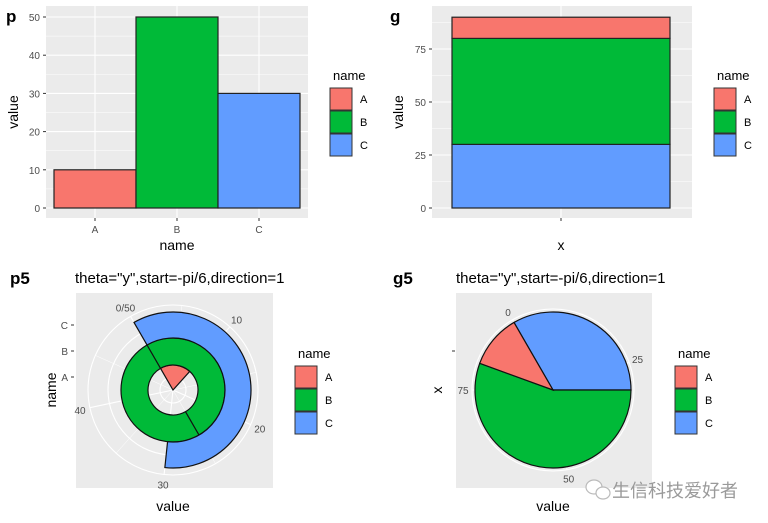 The width and height of the screenshot is (768, 523). I want to click on x-axis-title: x, so click(561, 245).